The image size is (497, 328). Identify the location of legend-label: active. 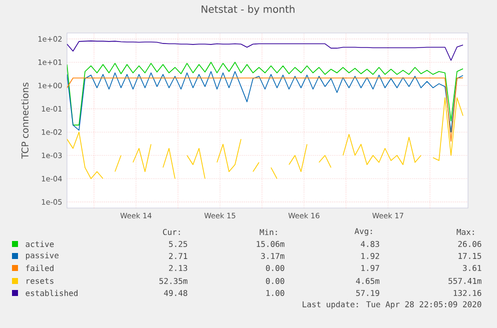
(40, 244).